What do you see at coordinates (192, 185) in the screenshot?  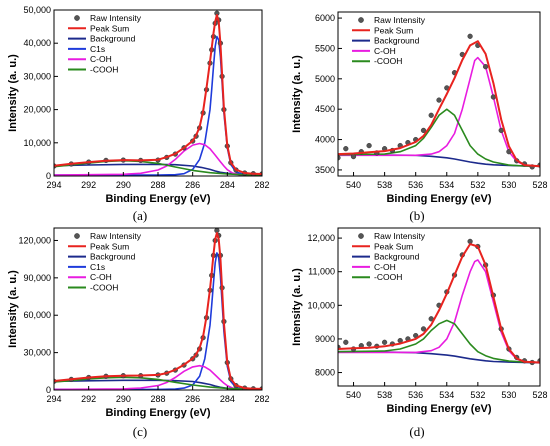 I see `x-tick-label: 286` at bounding box center [192, 185].